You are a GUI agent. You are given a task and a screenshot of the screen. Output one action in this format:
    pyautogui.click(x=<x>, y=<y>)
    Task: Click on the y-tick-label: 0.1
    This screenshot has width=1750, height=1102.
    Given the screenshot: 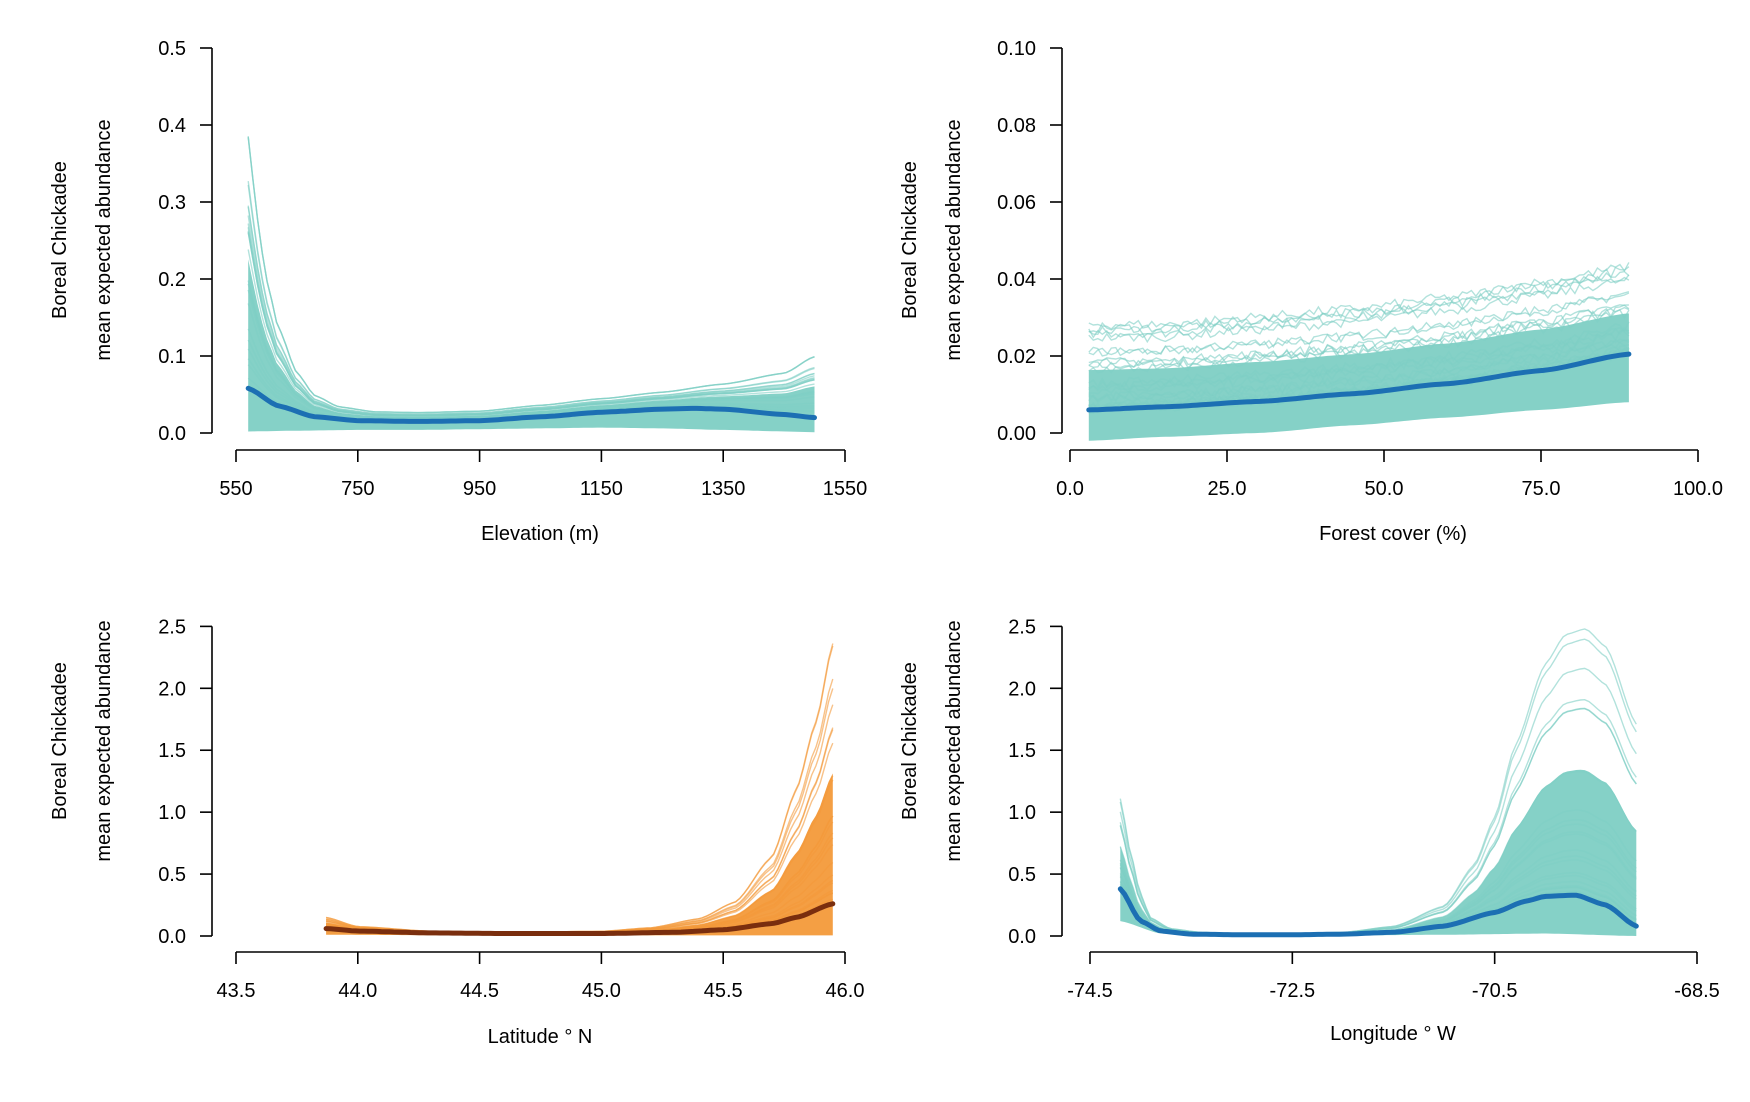 What is the action you would take?
    pyautogui.click(x=172, y=357)
    